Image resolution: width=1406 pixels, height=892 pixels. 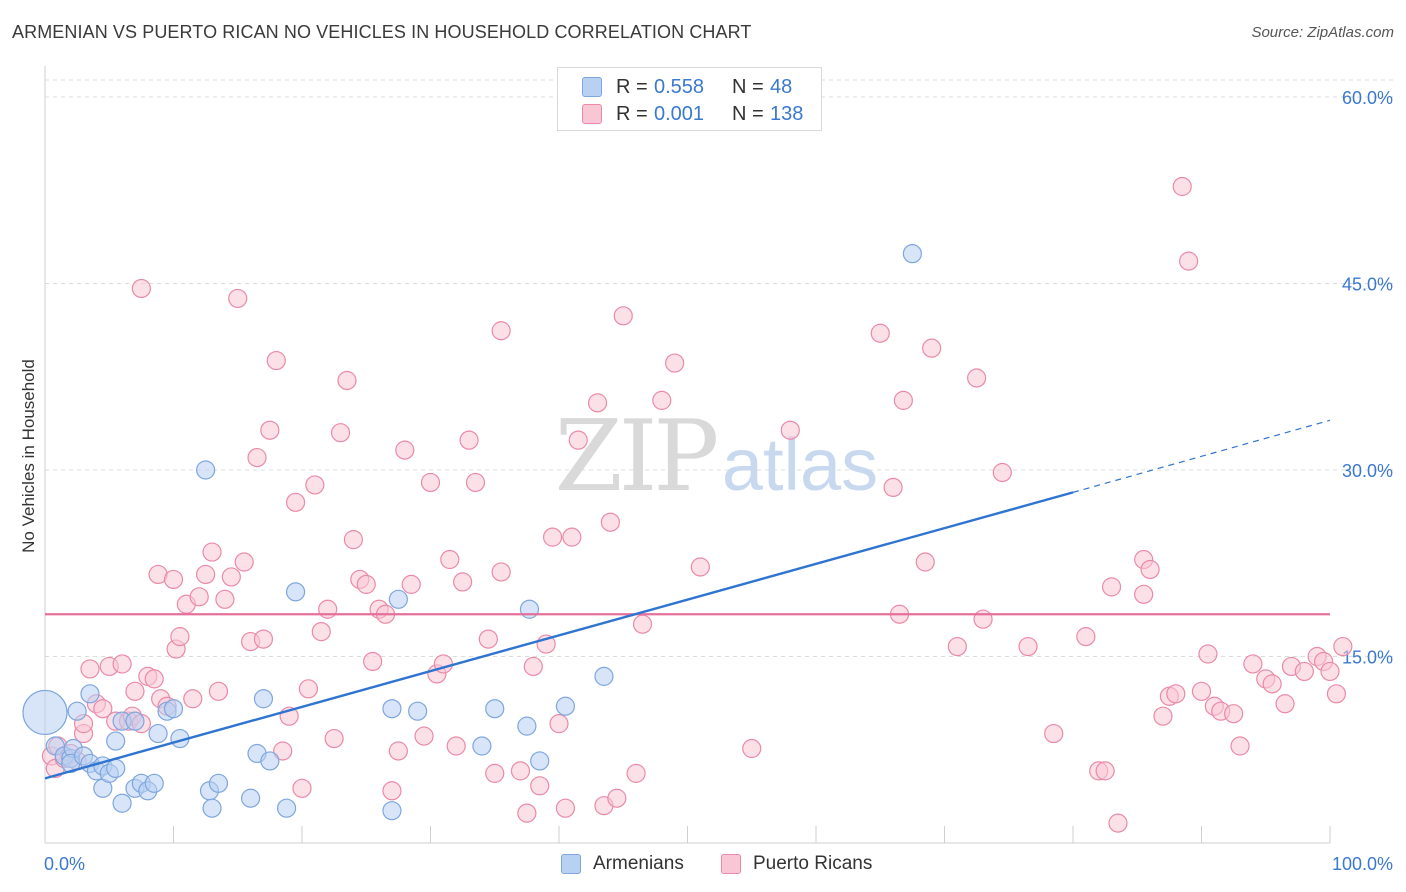 I want to click on correlation-legend: R = 0.558 N = 48 R = 0.001 N = 138, so click(x=689, y=99).